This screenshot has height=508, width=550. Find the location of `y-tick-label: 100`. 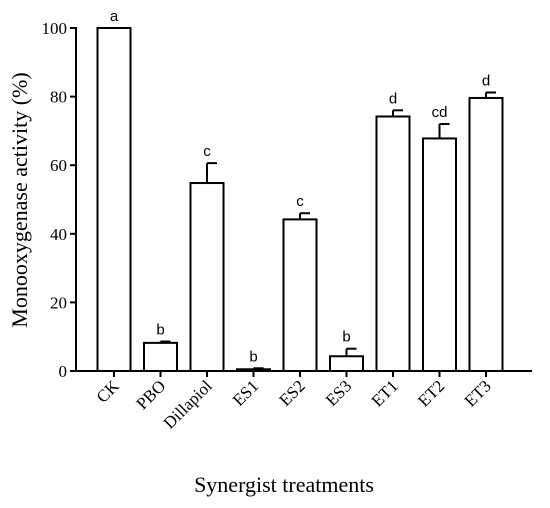

y-tick-label: 100 is located at coordinates (55, 28).